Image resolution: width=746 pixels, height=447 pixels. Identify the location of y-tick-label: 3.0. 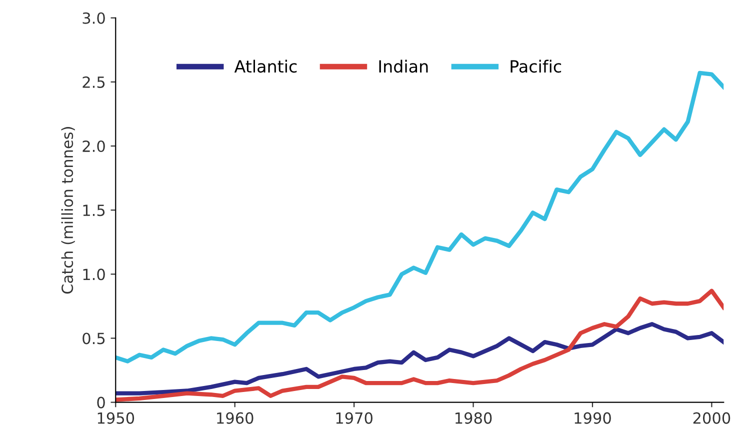
(93, 18).